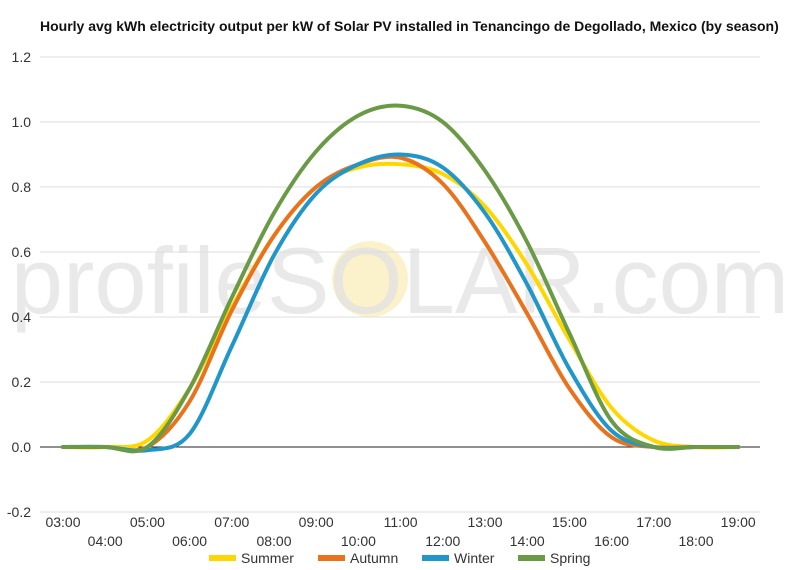 The height and width of the screenshot is (570, 800). What do you see at coordinates (22, 317) in the screenshot?
I see `y-tick-label: 0.4` at bounding box center [22, 317].